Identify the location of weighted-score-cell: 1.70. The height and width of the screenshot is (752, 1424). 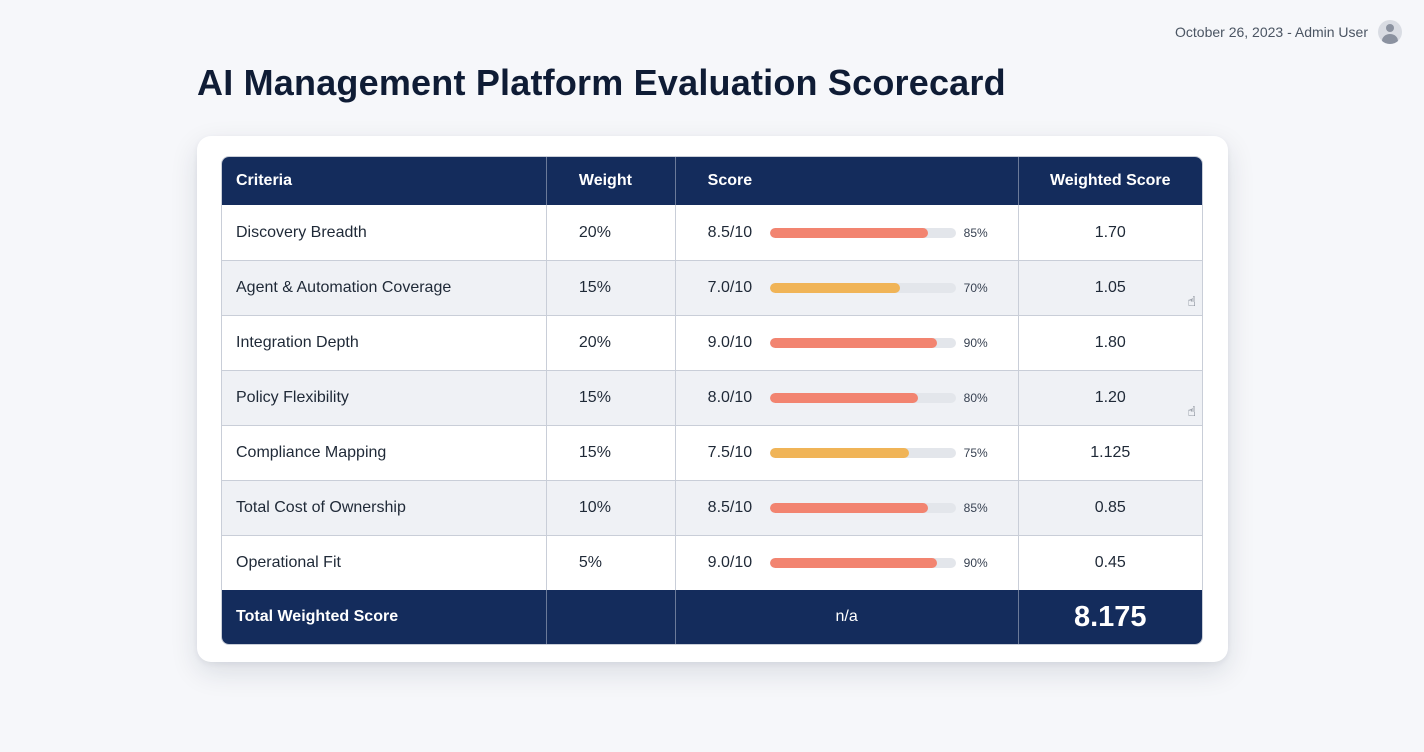
(1110, 232).